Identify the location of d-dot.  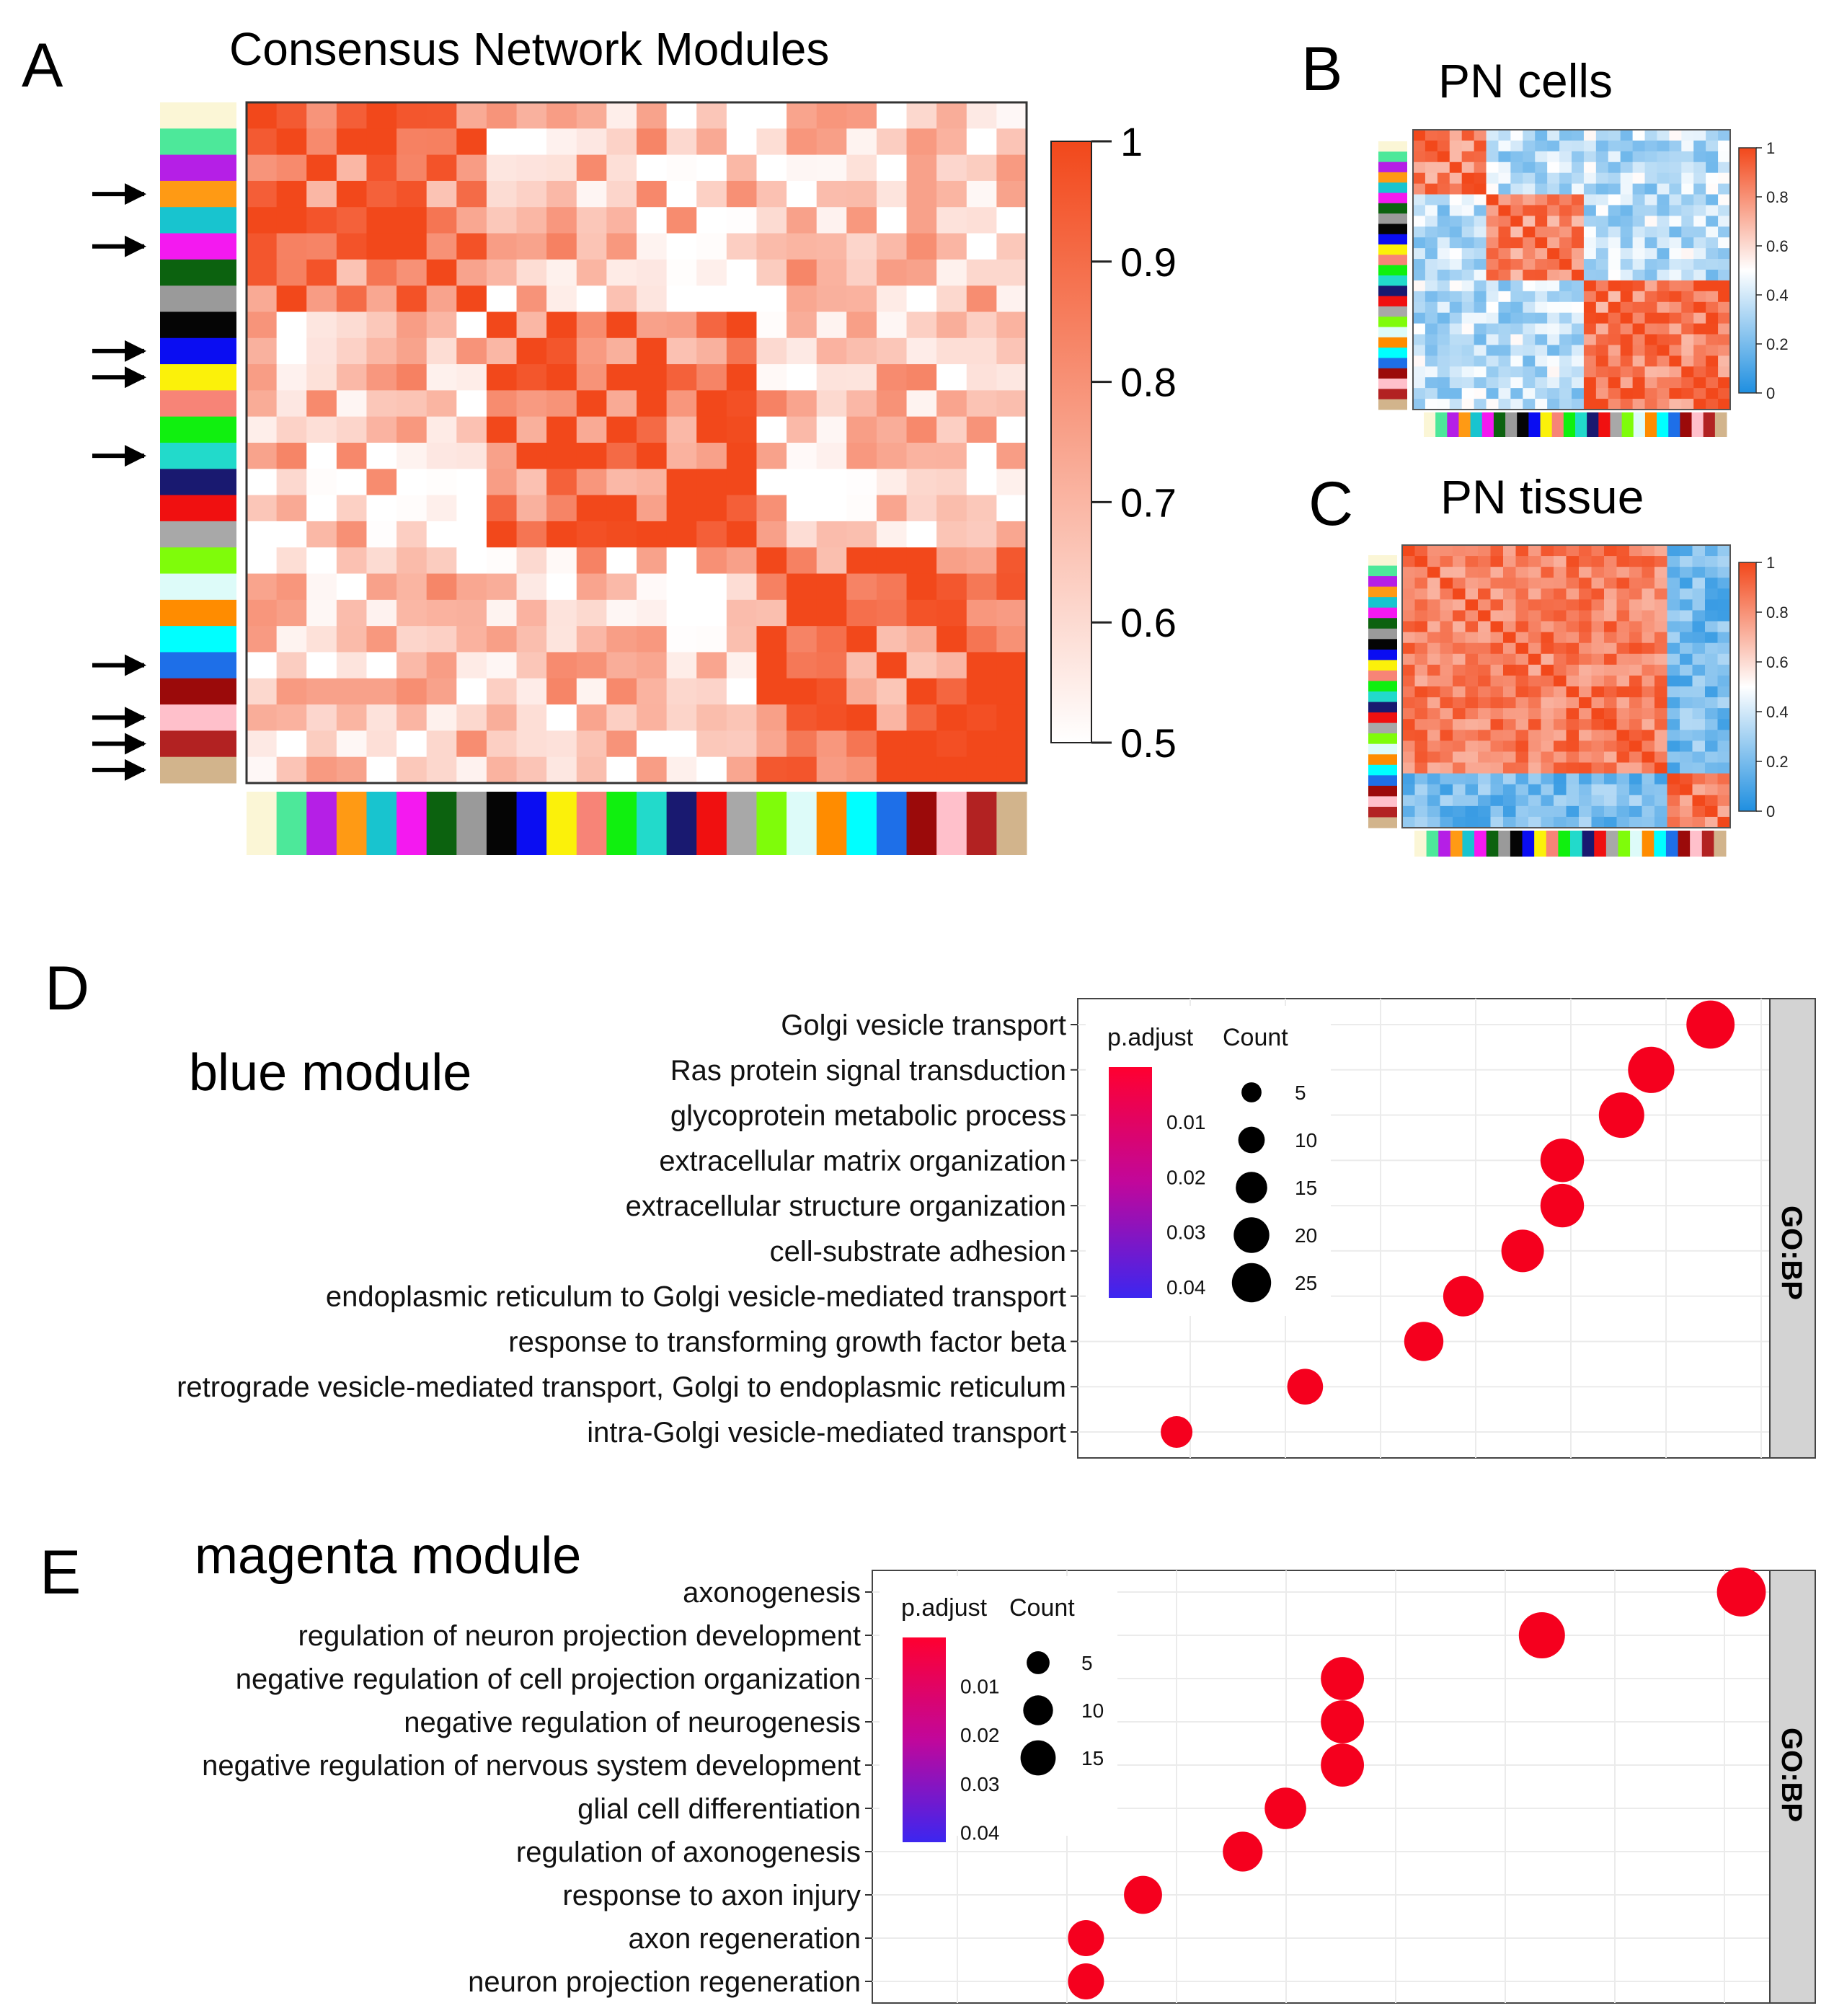
(1562, 1160).